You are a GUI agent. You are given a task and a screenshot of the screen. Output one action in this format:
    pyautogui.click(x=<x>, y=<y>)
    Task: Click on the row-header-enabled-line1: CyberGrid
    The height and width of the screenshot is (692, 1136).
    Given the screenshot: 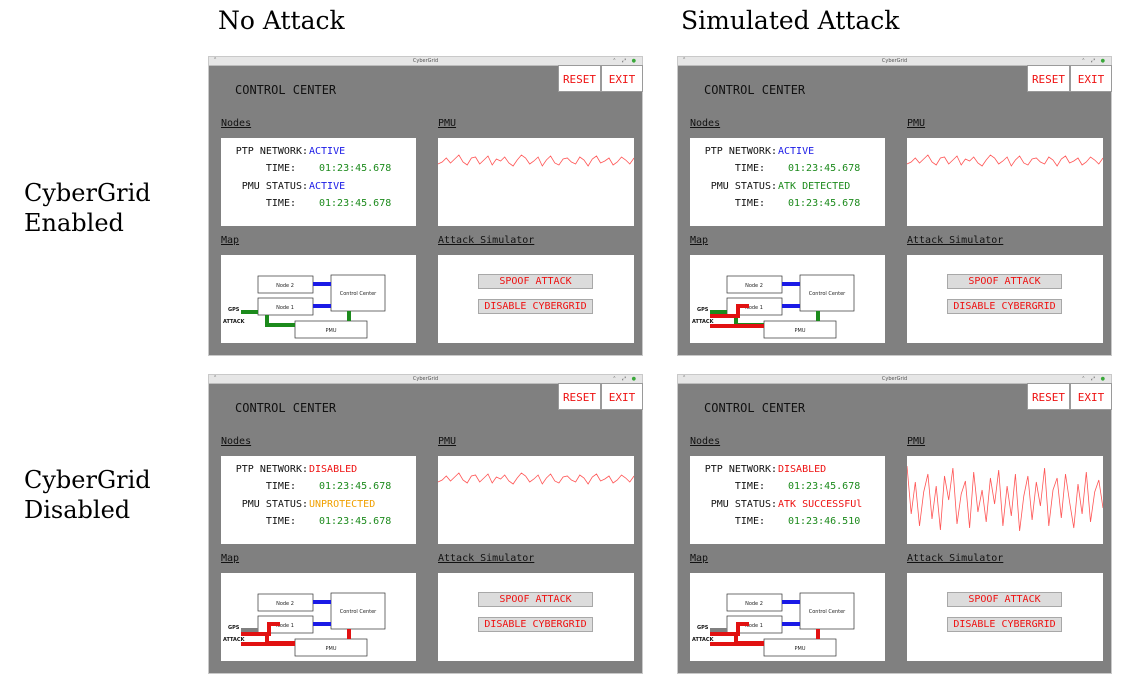 What is the action you would take?
    pyautogui.click(x=87, y=193)
    